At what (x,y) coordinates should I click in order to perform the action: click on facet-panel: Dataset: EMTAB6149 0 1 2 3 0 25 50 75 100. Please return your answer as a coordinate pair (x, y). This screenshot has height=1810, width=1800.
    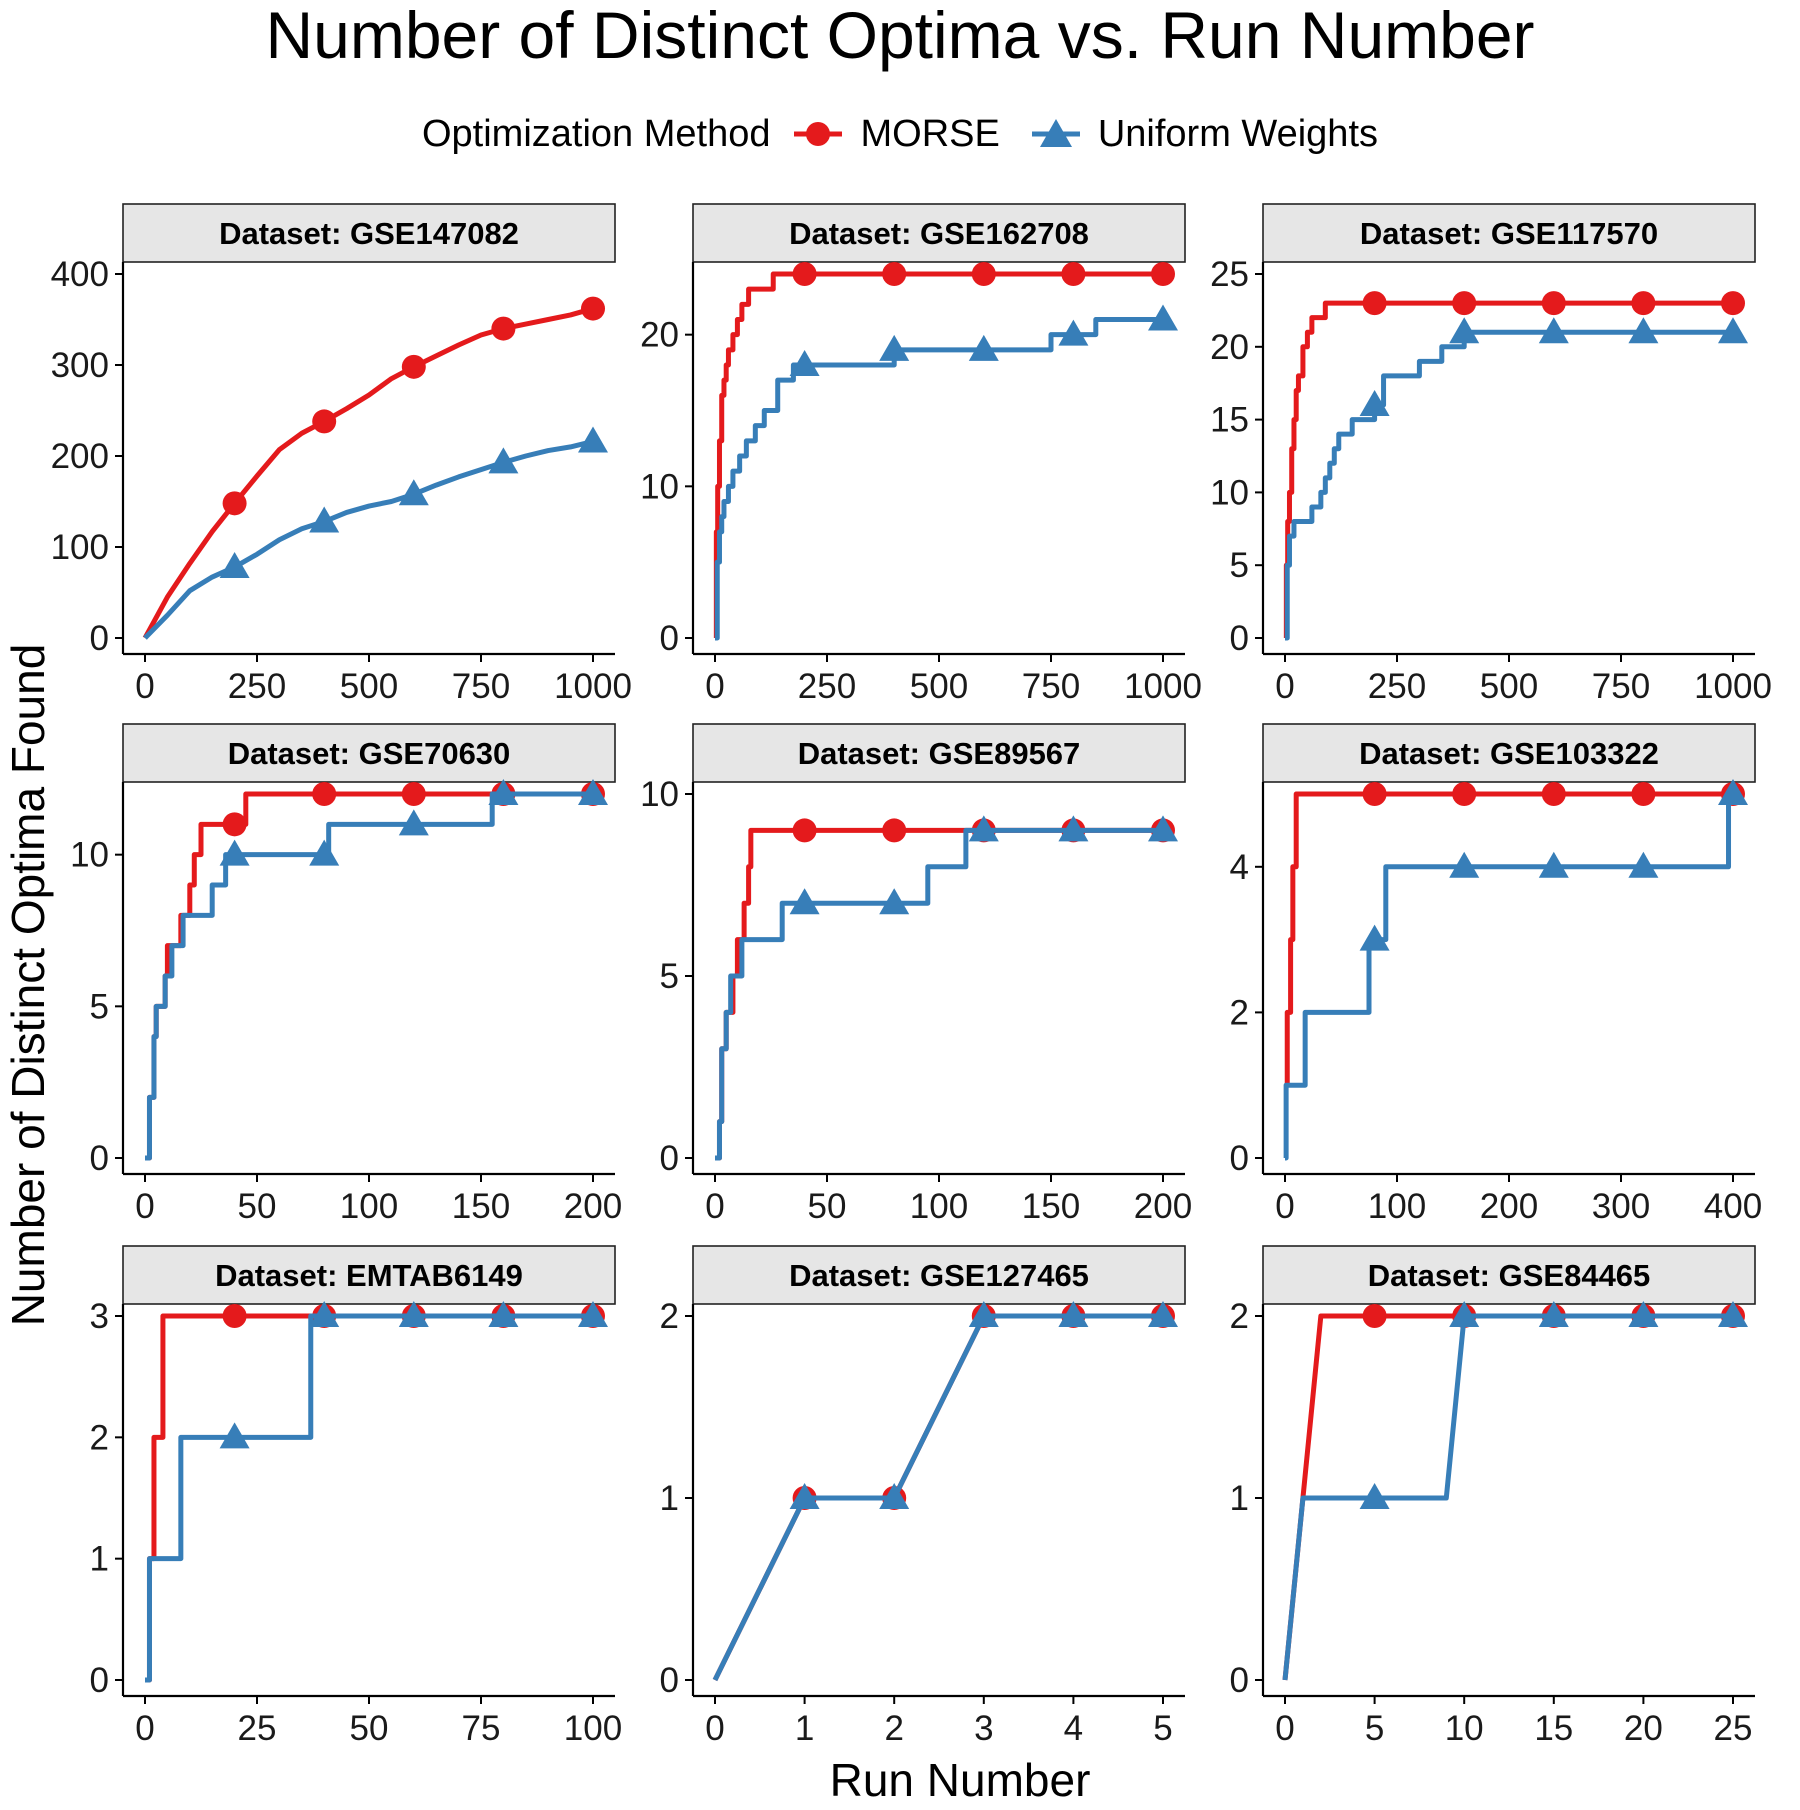
    Looking at the image, I should click on (356, 1496).